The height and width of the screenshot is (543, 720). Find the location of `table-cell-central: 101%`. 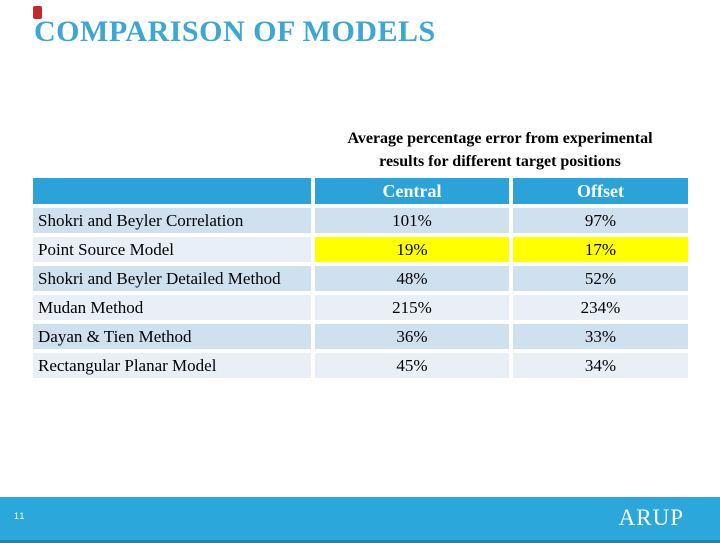

table-cell-central: 101% is located at coordinates (412, 220).